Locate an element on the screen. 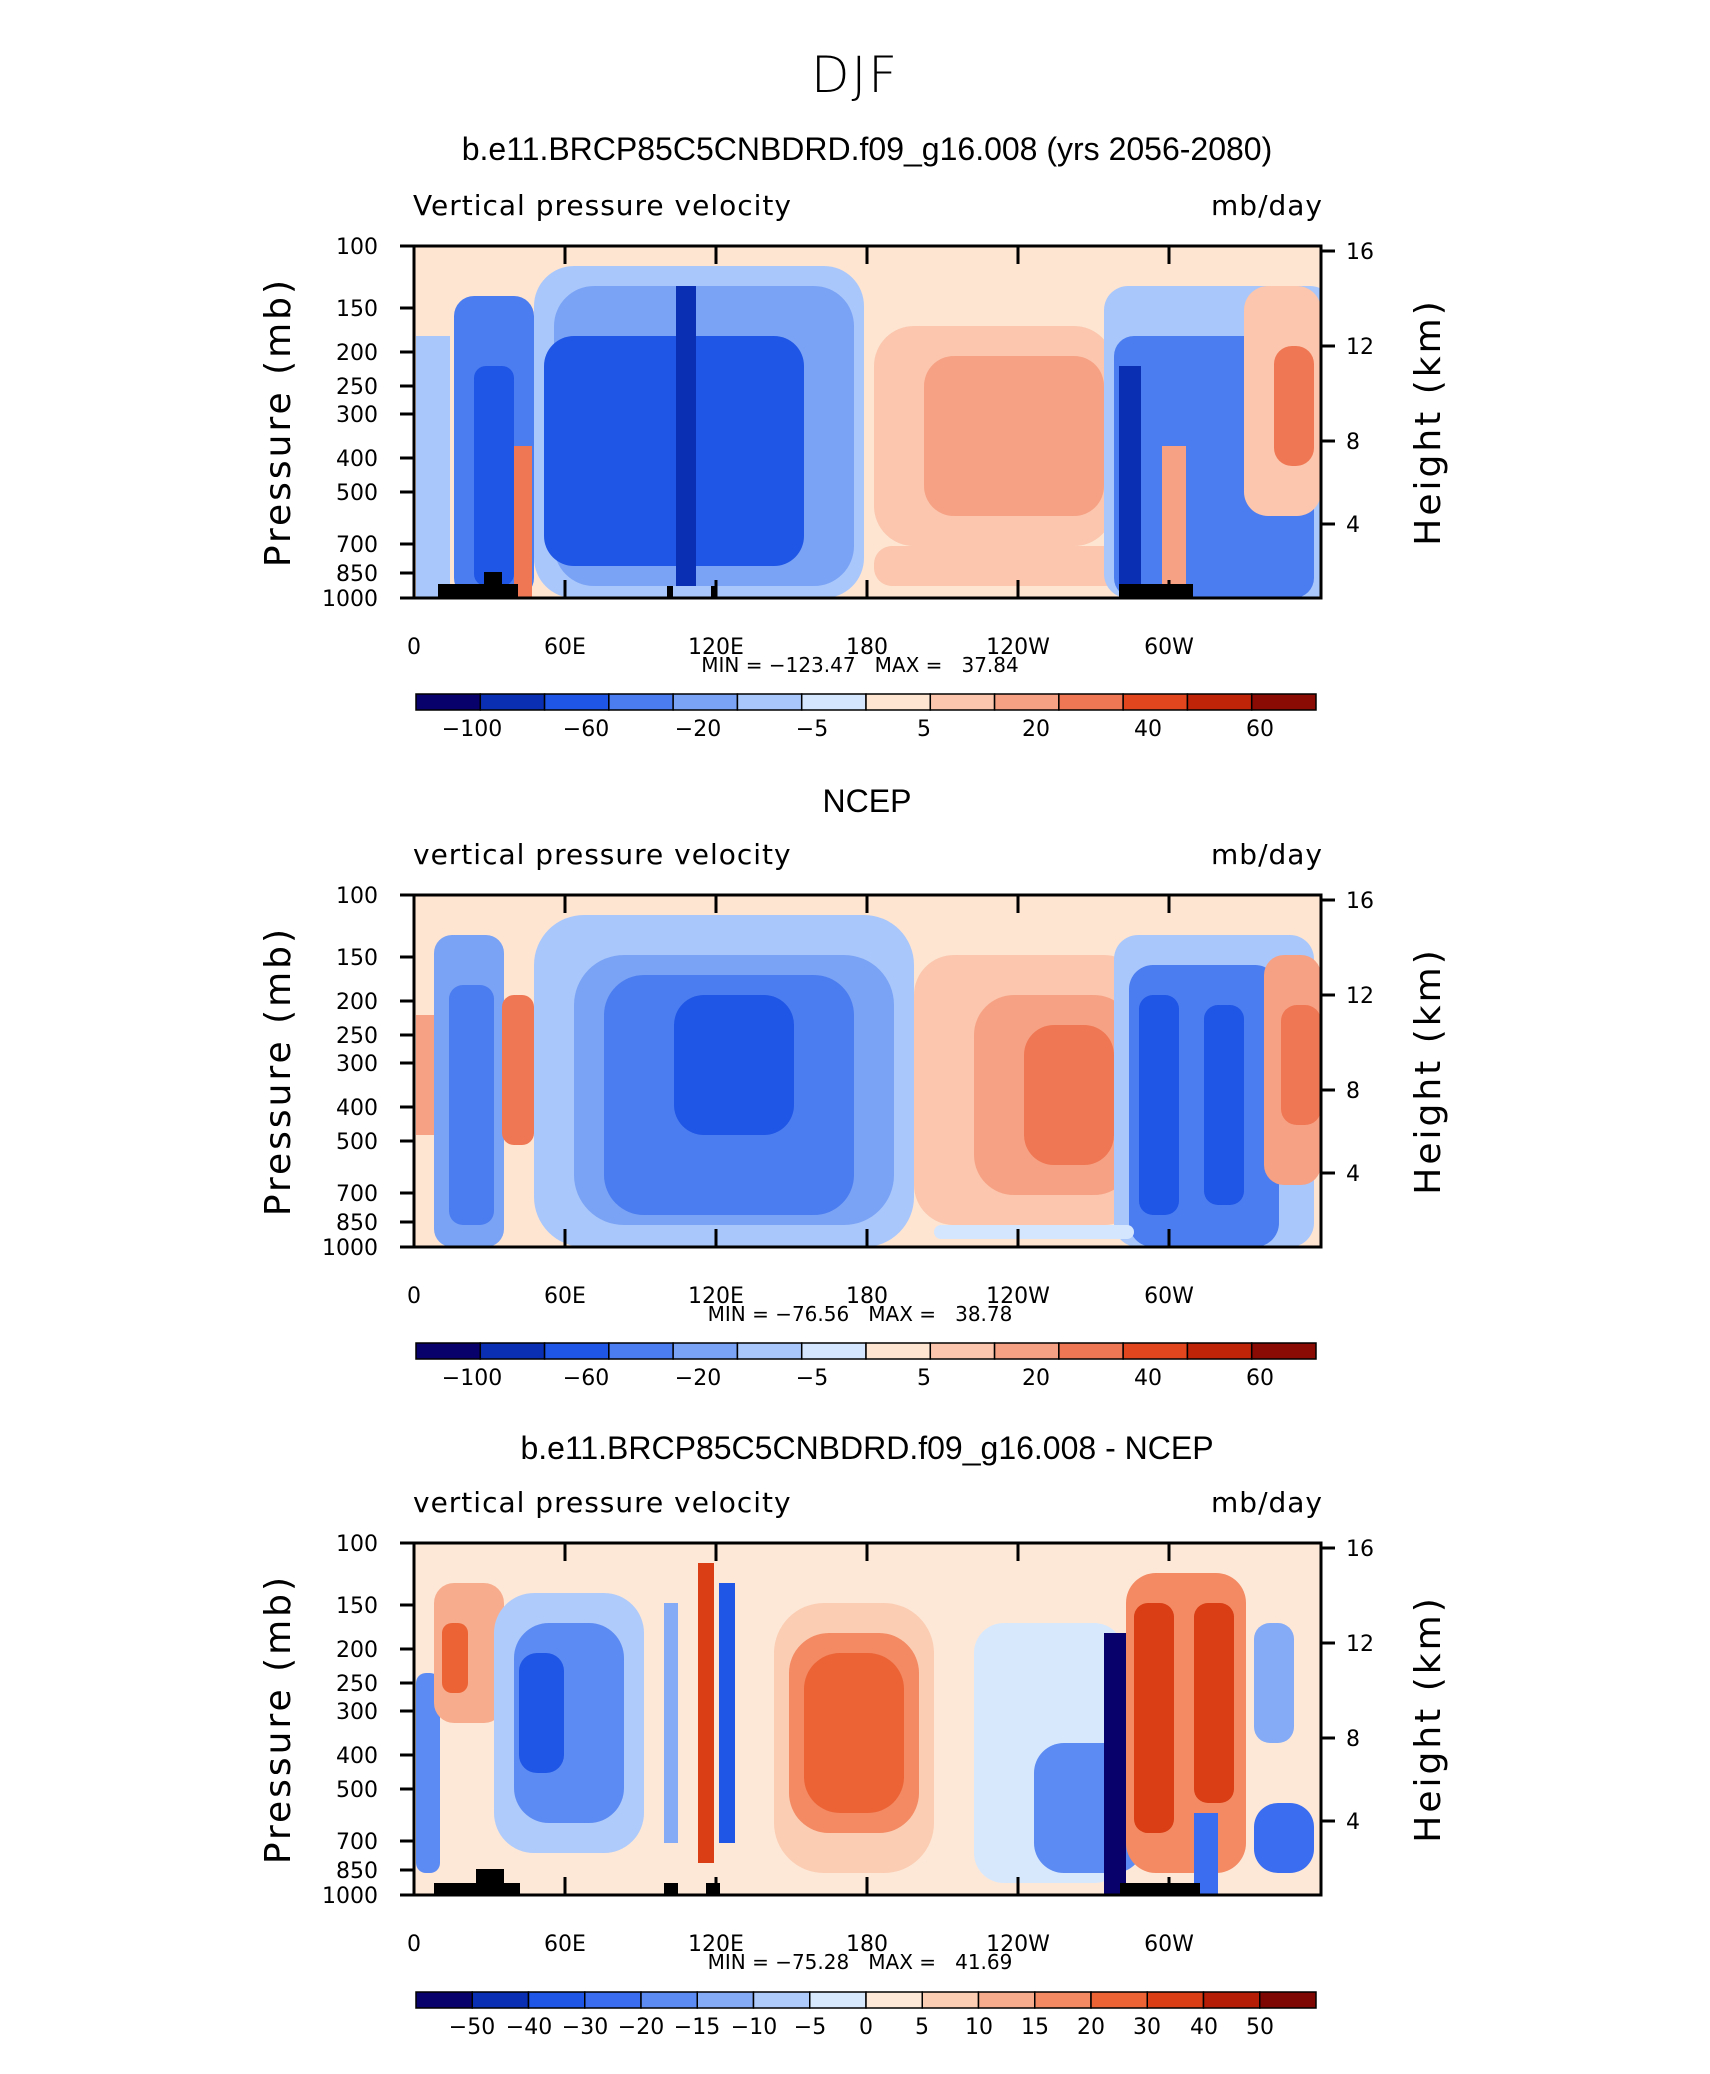  colorbar-label: −60 is located at coordinates (586, 729).